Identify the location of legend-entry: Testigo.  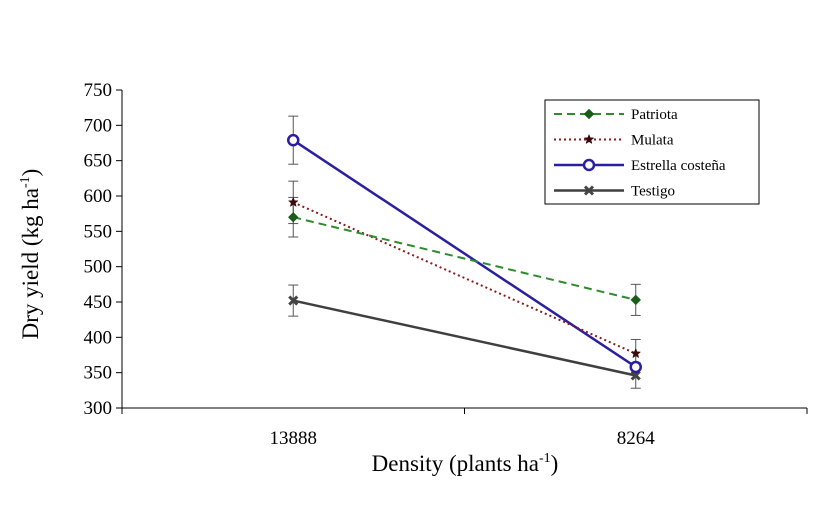
(614, 192).